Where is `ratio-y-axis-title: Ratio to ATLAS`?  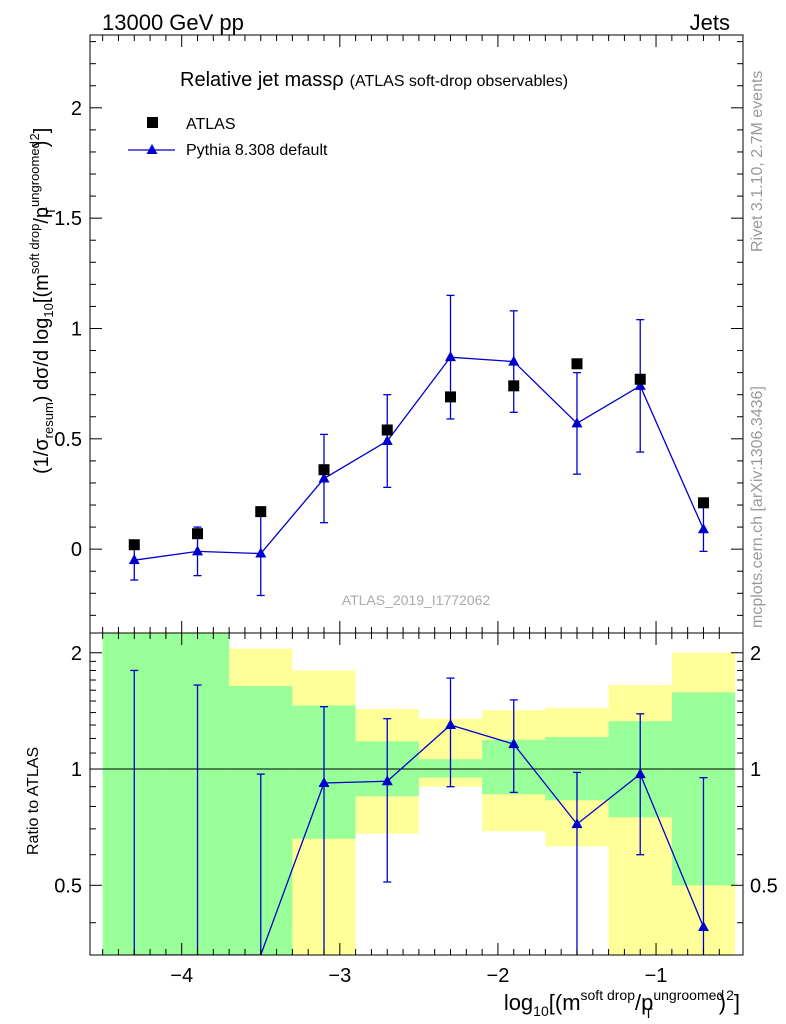 ratio-y-axis-title: Ratio to ATLAS is located at coordinates (33, 801).